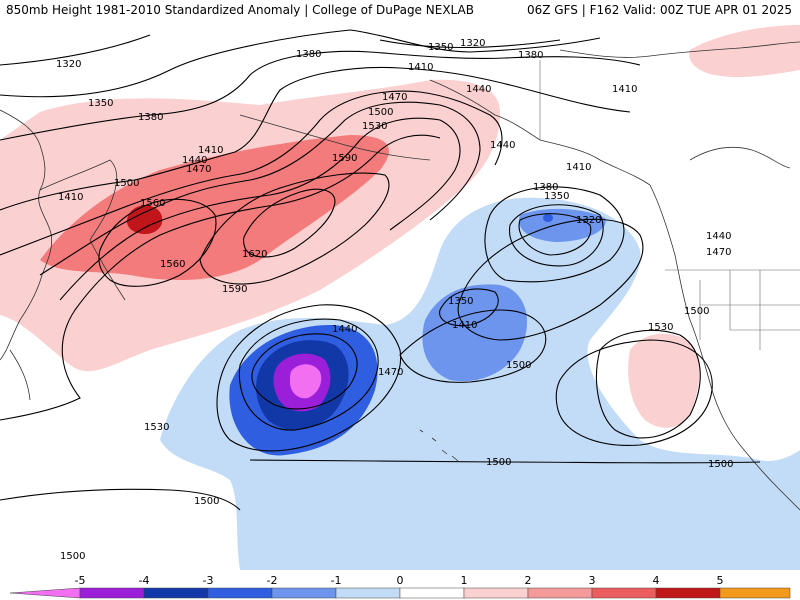  Describe the element at coordinates (80, 580) in the screenshot. I see `colorbar-tick-label: -5` at that location.